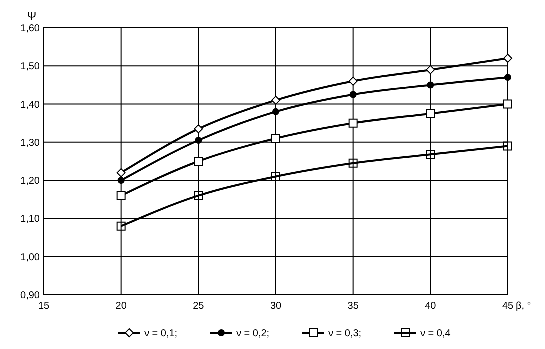 The width and height of the screenshot is (545, 349). What do you see at coordinates (44, 306) in the screenshot?
I see `x-tick-label: 15` at bounding box center [44, 306].